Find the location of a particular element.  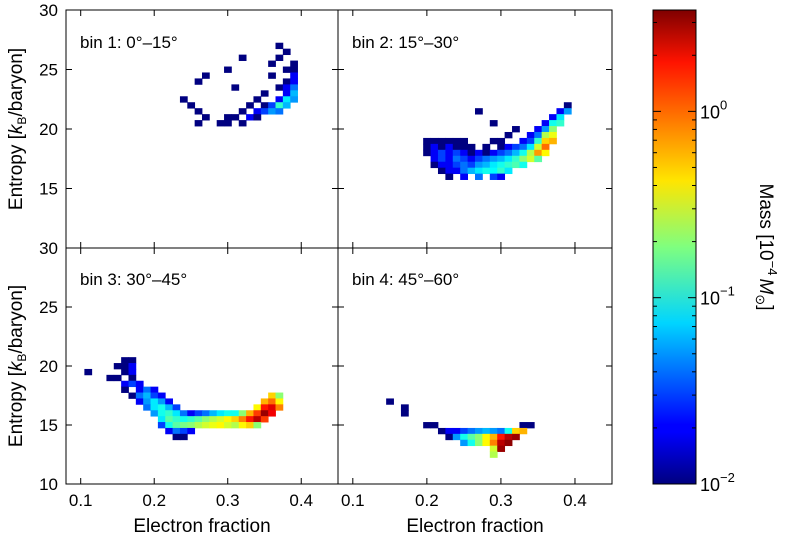

panel-bin-4-cells is located at coordinates (460, 428).